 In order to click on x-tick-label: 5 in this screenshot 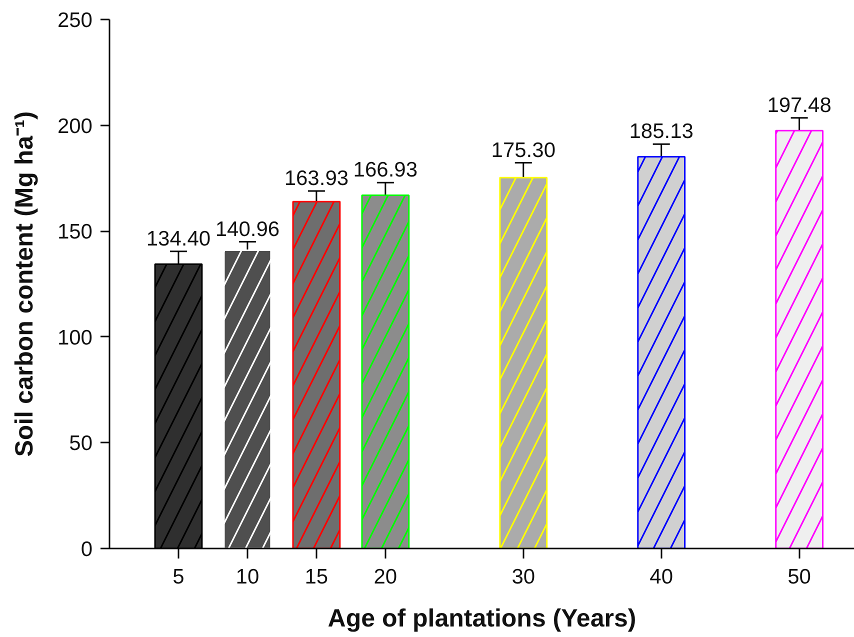, I will do `click(178, 577)`.